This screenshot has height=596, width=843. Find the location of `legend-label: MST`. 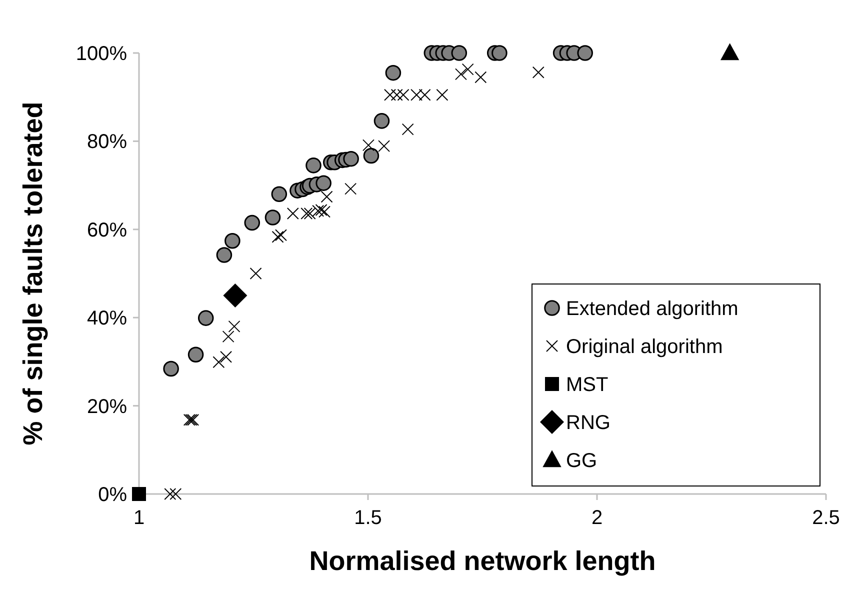

legend-label: MST is located at coordinates (587, 385).